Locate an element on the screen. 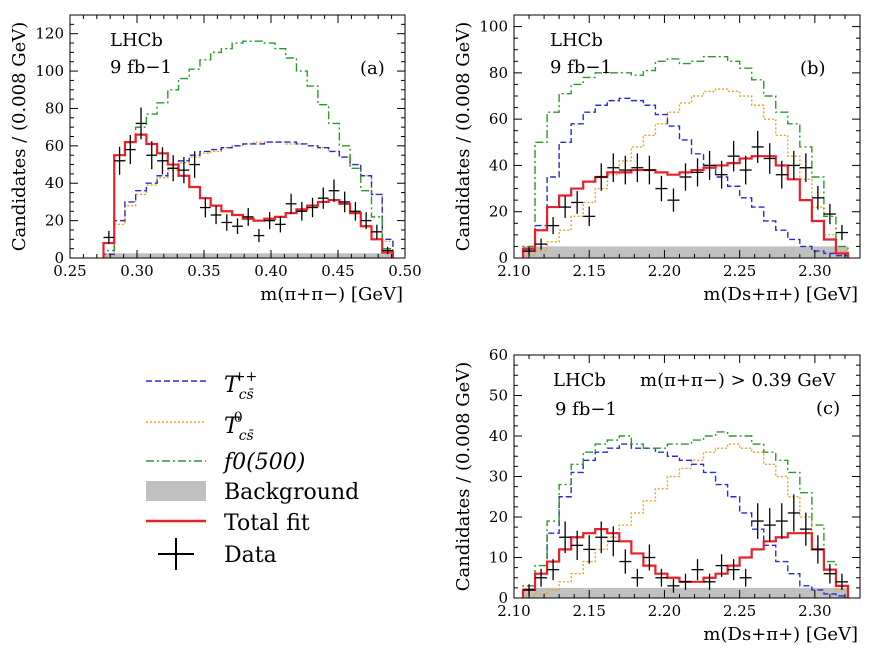 The image size is (889, 661). x-tick-label: 0.45 is located at coordinates (337, 271).